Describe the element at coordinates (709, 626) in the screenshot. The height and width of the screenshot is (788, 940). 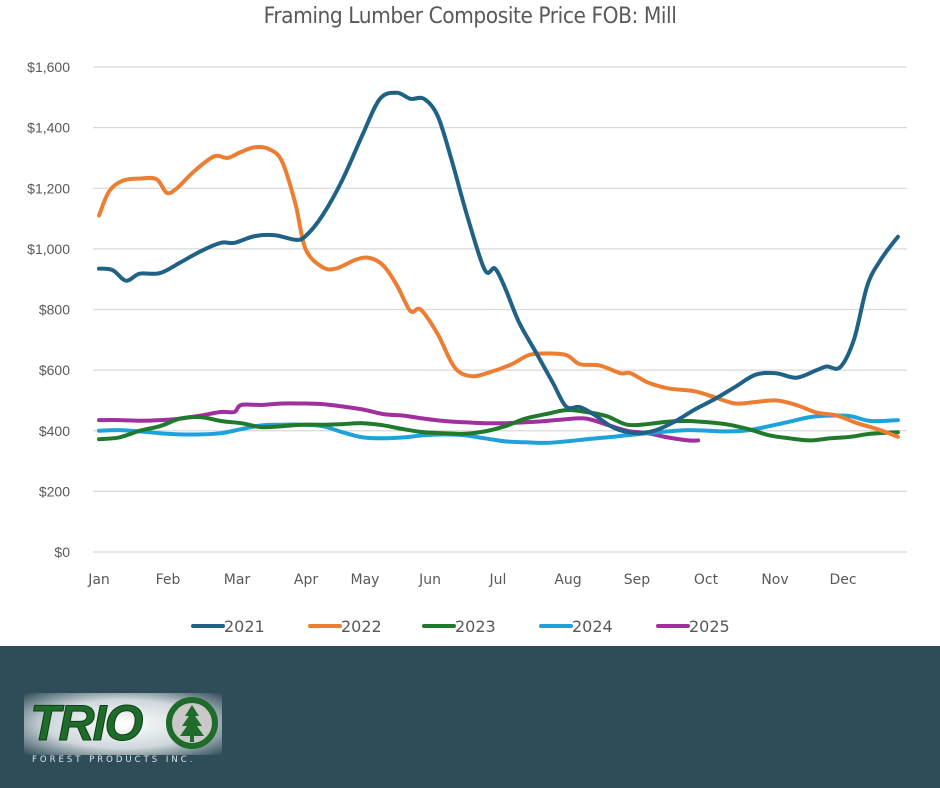
I see `legend-label: 2025` at that location.